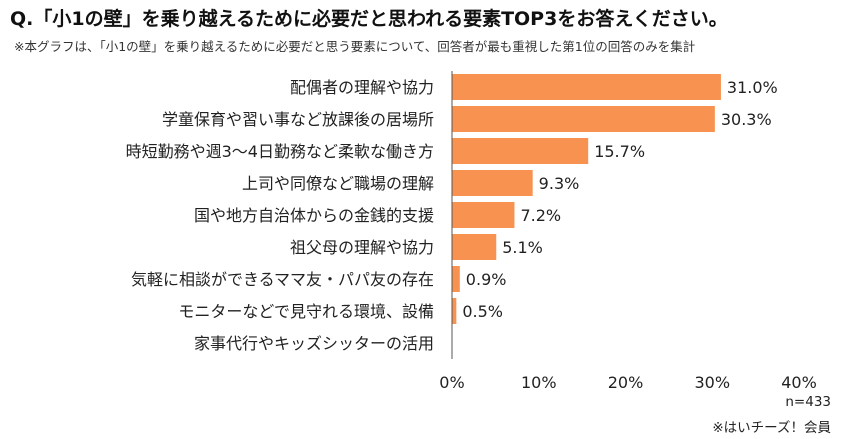  What do you see at coordinates (539, 382) in the screenshot?
I see `x-tick-label: 10%` at bounding box center [539, 382].